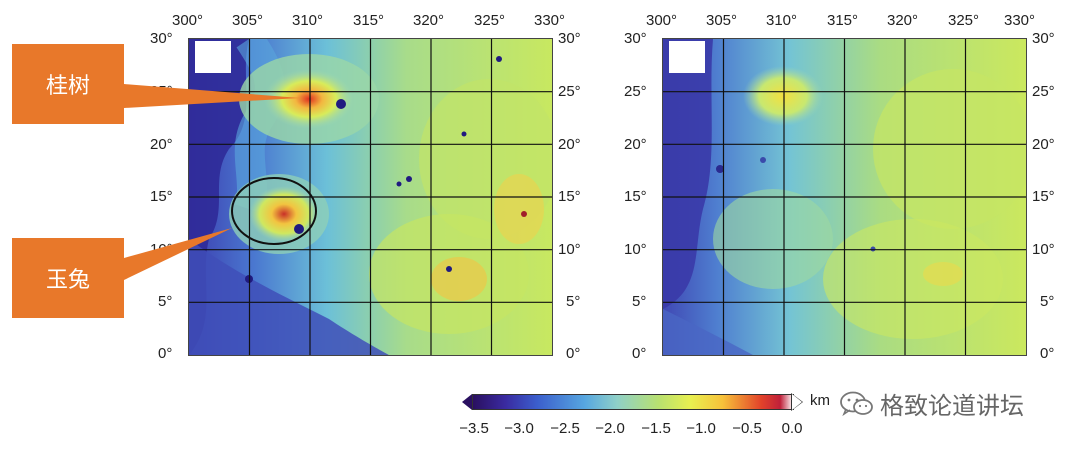 The height and width of the screenshot is (450, 1080). I want to click on left-lat-tick: 5°, so click(165, 301).